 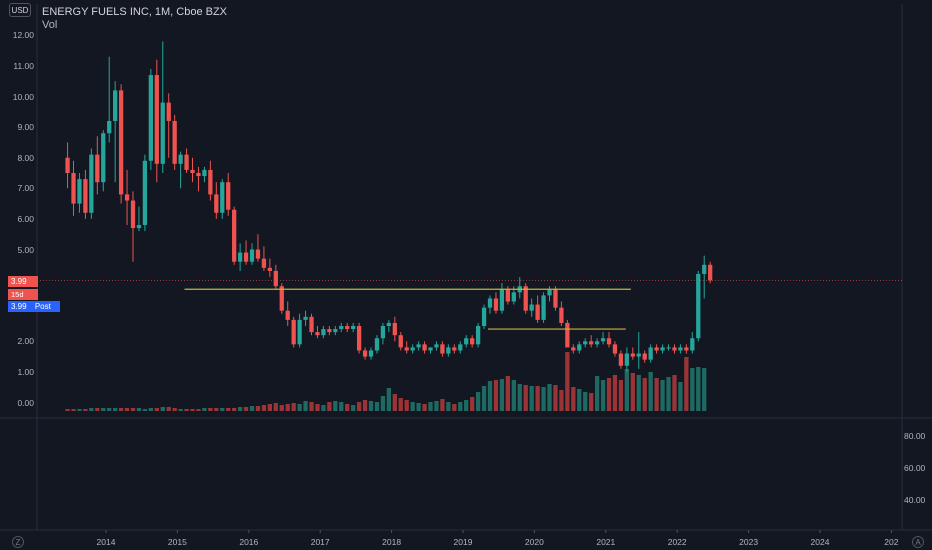 What do you see at coordinates (915, 500) in the screenshot?
I see `oscillator-tick-label: 40.00` at bounding box center [915, 500].